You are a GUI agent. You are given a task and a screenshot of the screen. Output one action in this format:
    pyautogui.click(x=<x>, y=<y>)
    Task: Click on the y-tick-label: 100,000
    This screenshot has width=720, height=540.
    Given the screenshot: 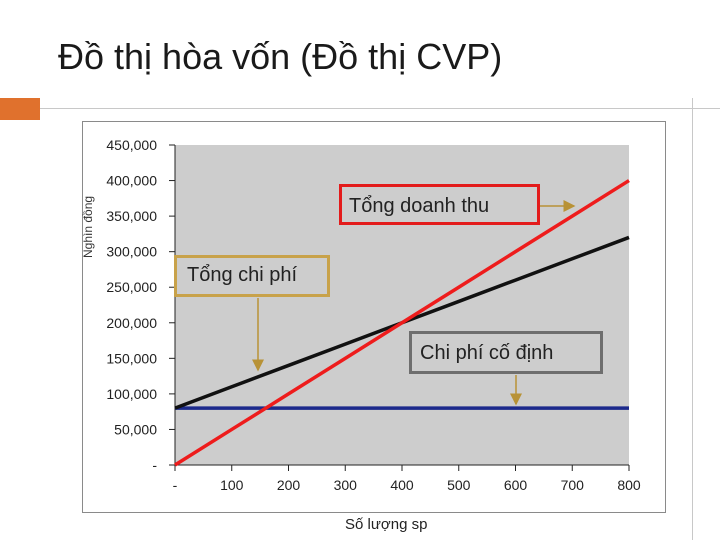 What is the action you would take?
    pyautogui.click(x=131, y=394)
    